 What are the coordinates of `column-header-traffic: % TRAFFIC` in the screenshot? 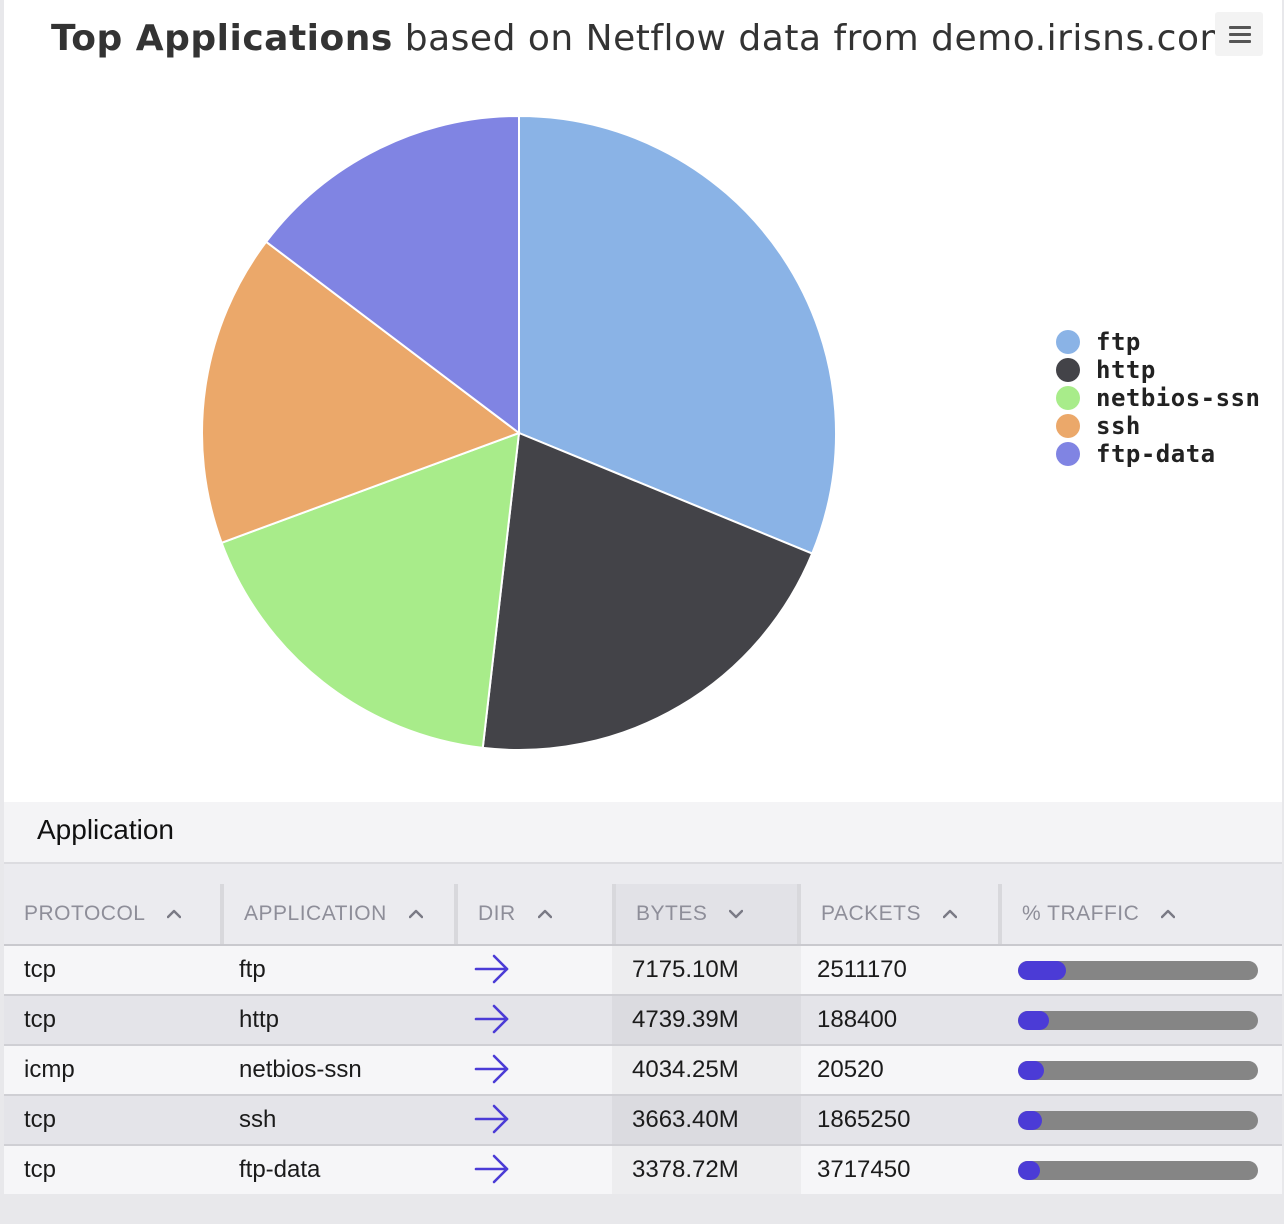 It's located at (1140, 914).